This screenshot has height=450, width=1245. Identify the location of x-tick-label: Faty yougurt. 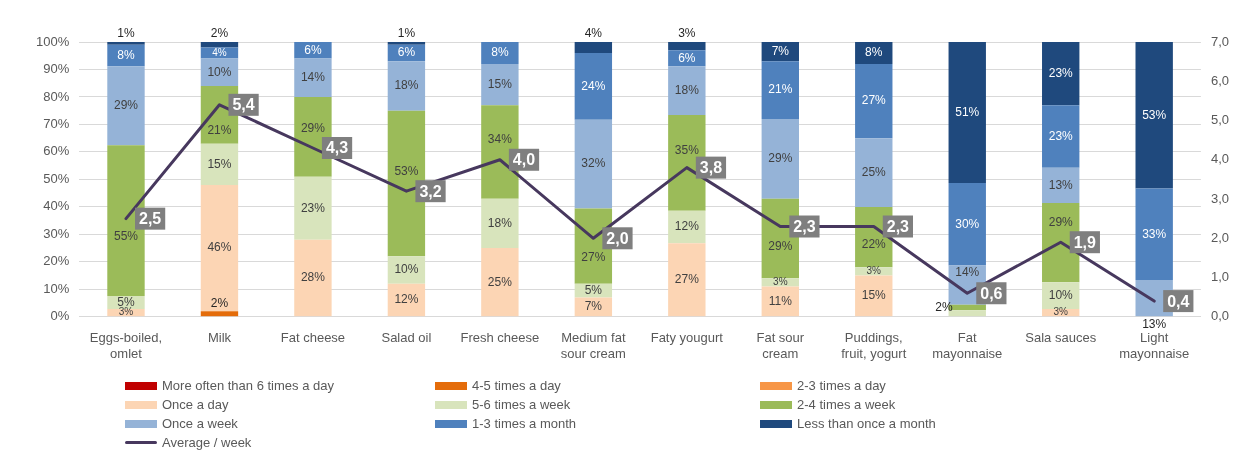
(687, 338).